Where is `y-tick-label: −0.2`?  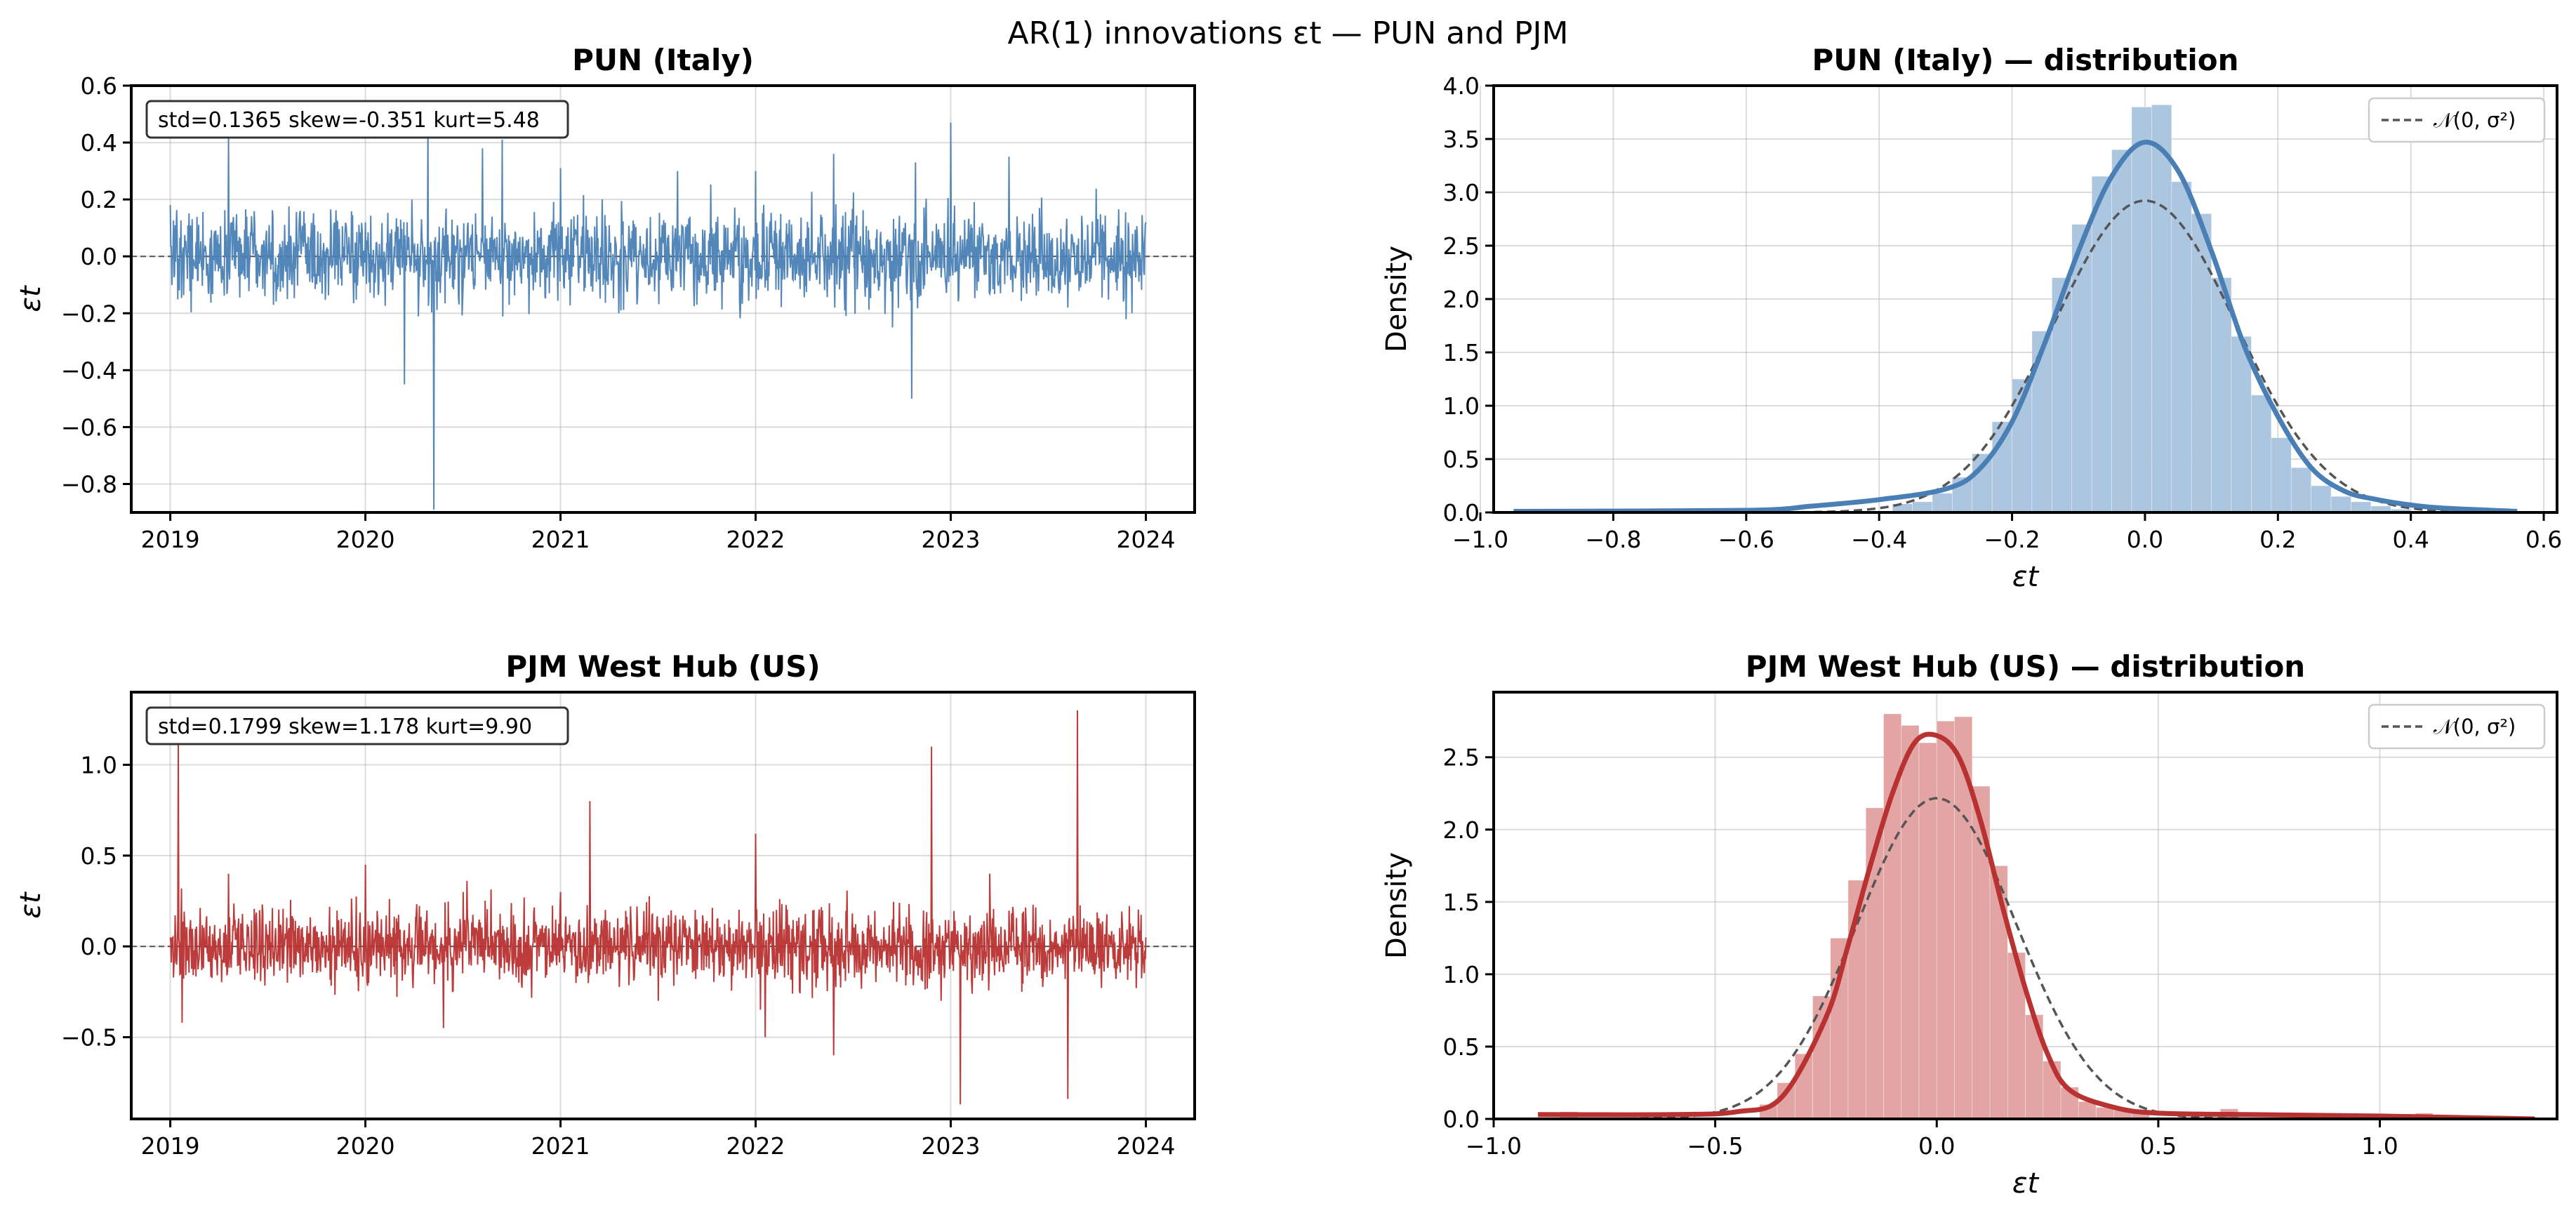
y-tick-label: −0.2 is located at coordinates (89, 313).